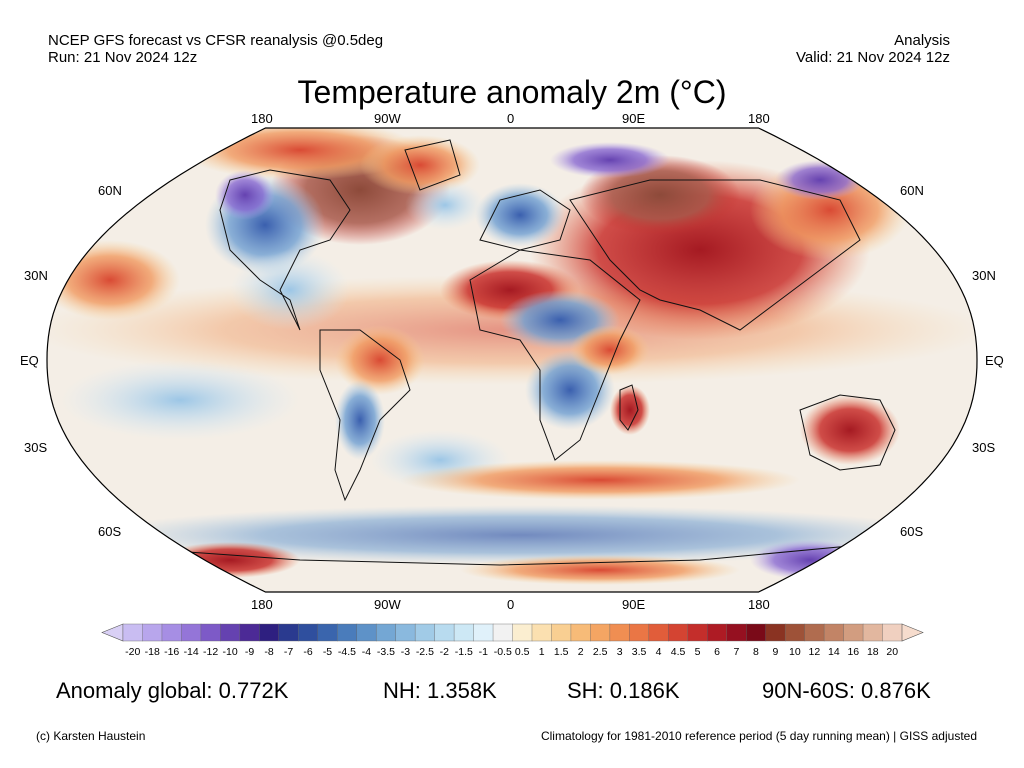 This screenshot has width=1024, height=768. What do you see at coordinates (112, 632) in the screenshot?
I see `colorbar-left-arrow` at bounding box center [112, 632].